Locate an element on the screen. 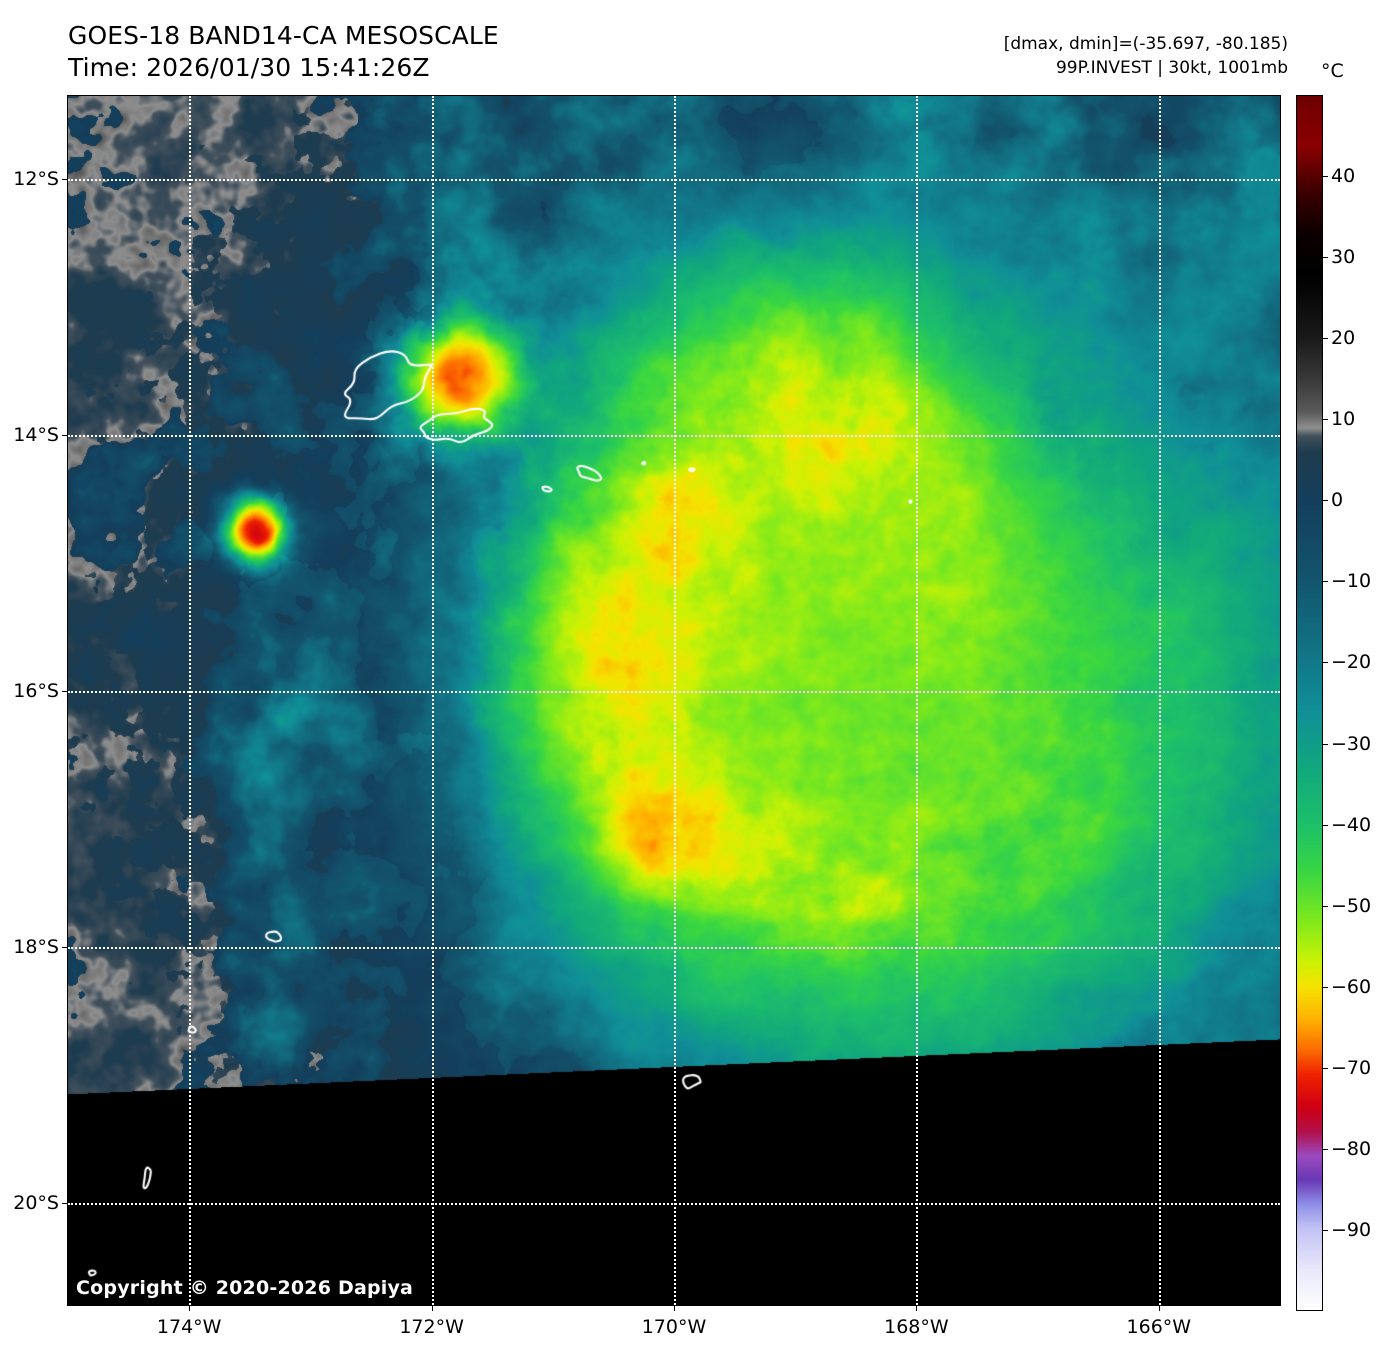  x-axis-tick-label: 170°W is located at coordinates (674, 1327).